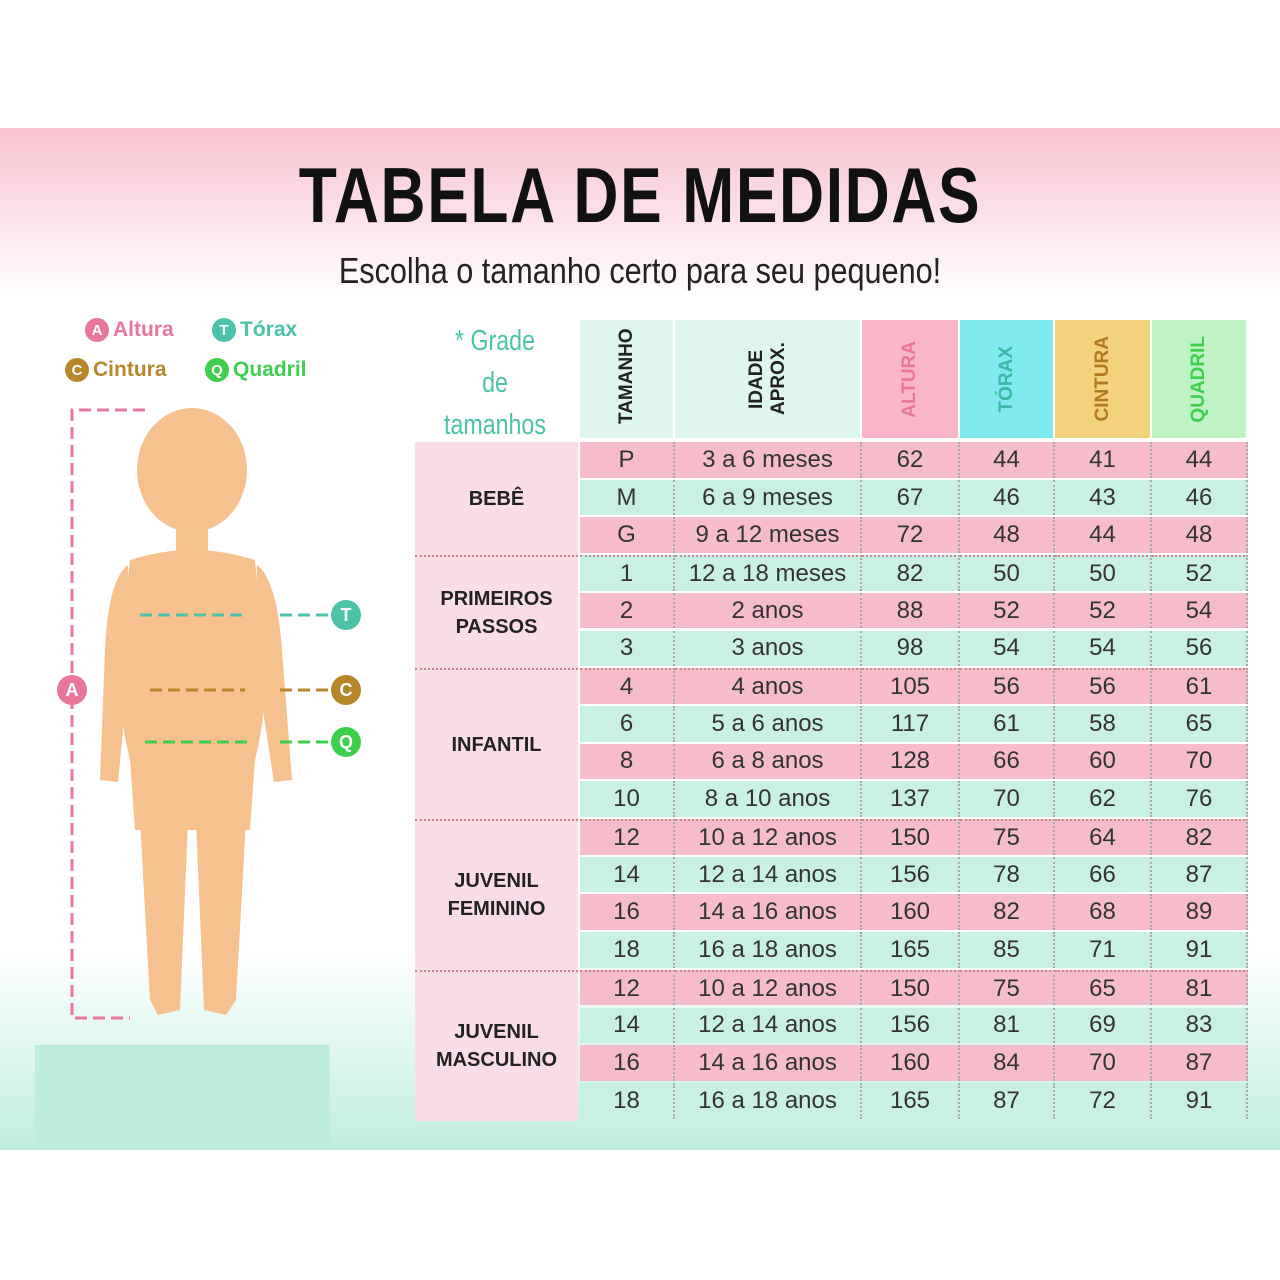  Describe the element at coordinates (640, 195) in the screenshot. I see `title: TABELA DE MEDIDAS` at that location.